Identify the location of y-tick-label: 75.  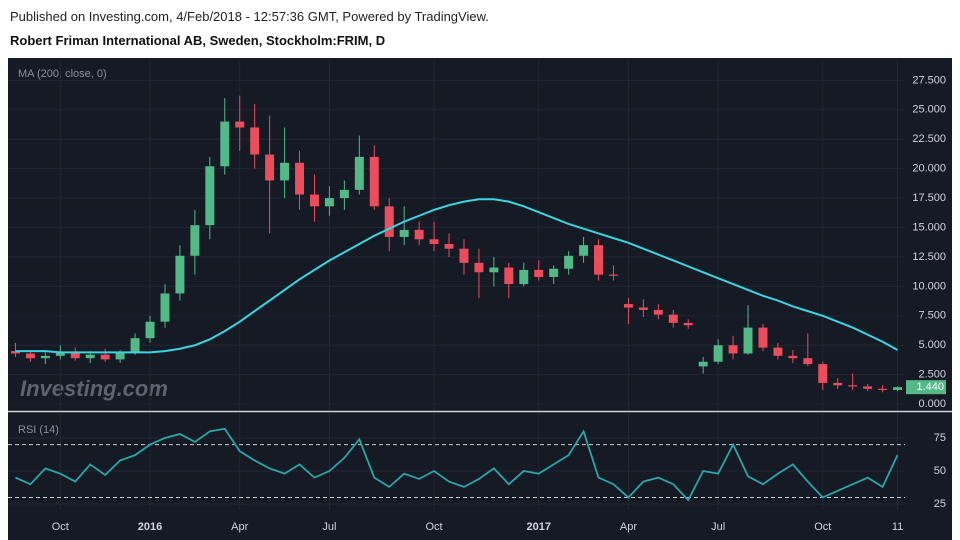
(940, 438).